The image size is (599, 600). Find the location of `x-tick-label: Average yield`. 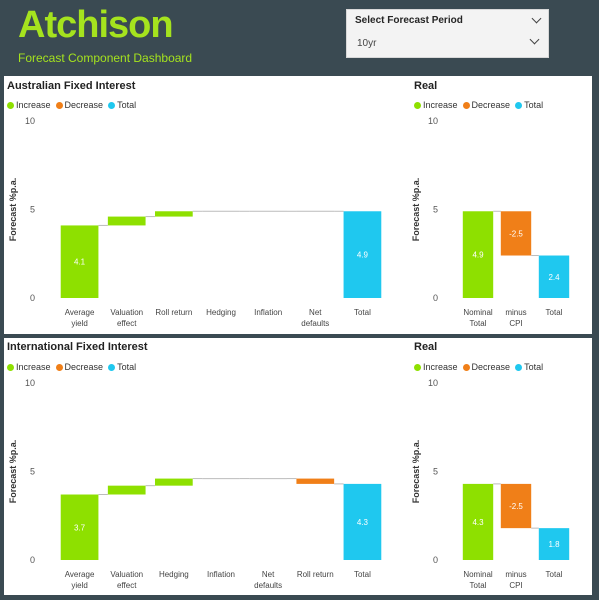

x-tick-label: Average yield is located at coordinates (80, 318).